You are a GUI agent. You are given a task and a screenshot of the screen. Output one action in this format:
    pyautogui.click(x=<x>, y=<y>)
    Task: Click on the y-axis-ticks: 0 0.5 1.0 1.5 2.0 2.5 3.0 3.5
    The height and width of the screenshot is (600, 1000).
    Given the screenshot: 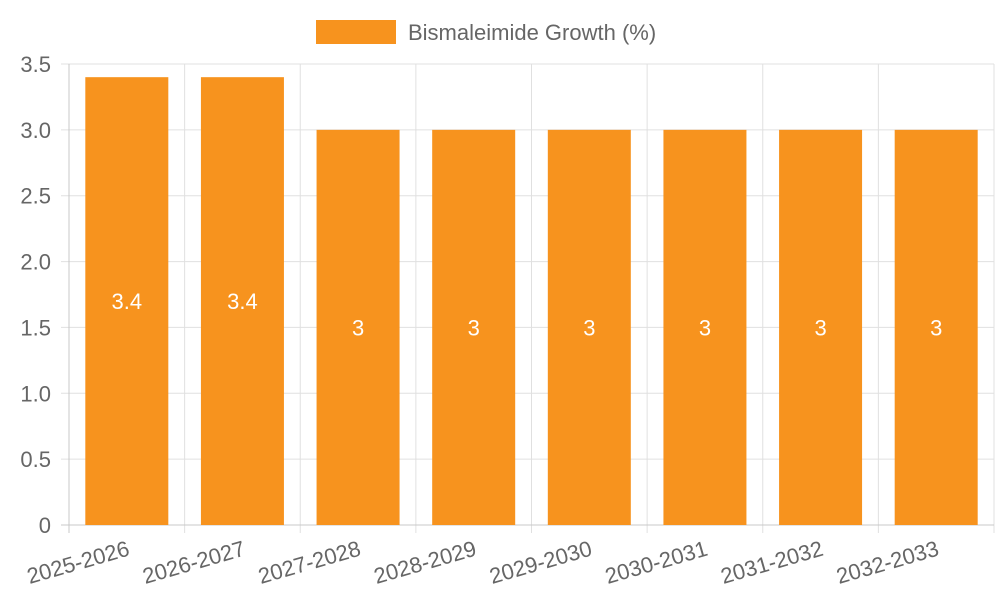 What is the action you would take?
    pyautogui.click(x=35, y=295)
    